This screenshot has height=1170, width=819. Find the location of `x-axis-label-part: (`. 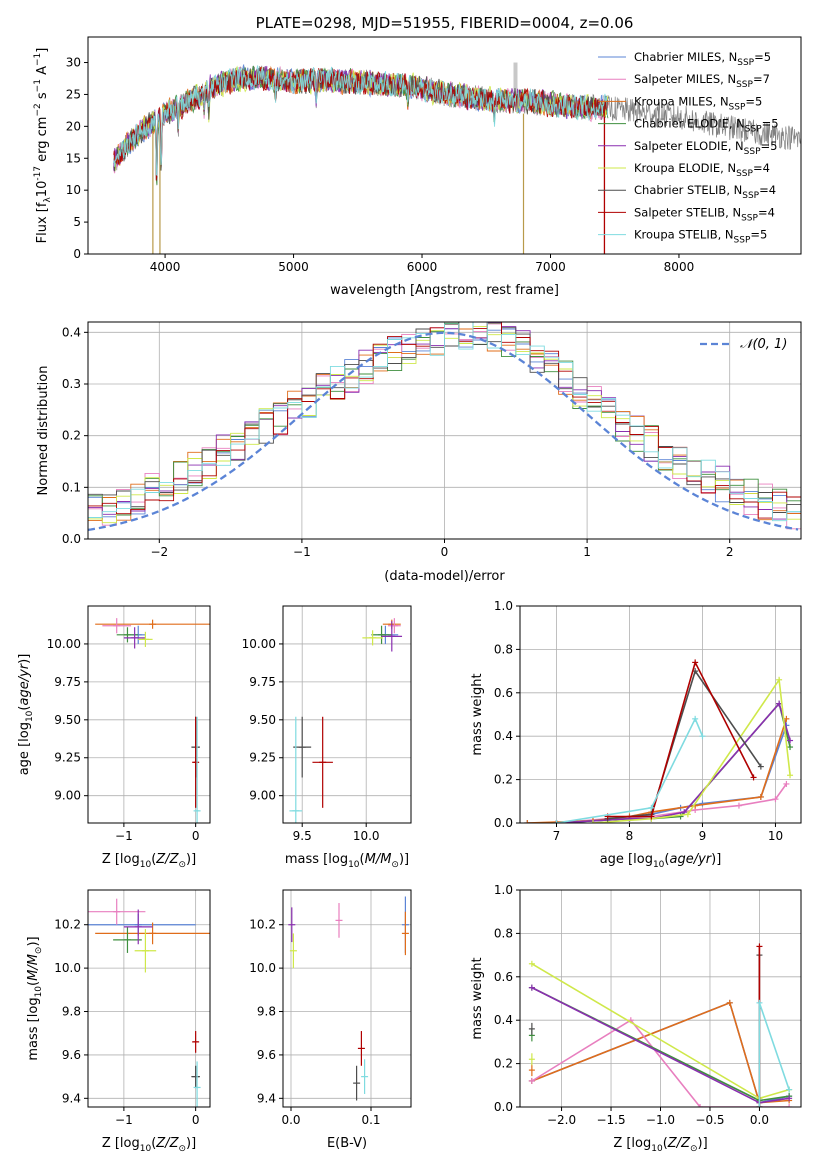

x-axis-label-part: ( is located at coordinates (153, 1143).